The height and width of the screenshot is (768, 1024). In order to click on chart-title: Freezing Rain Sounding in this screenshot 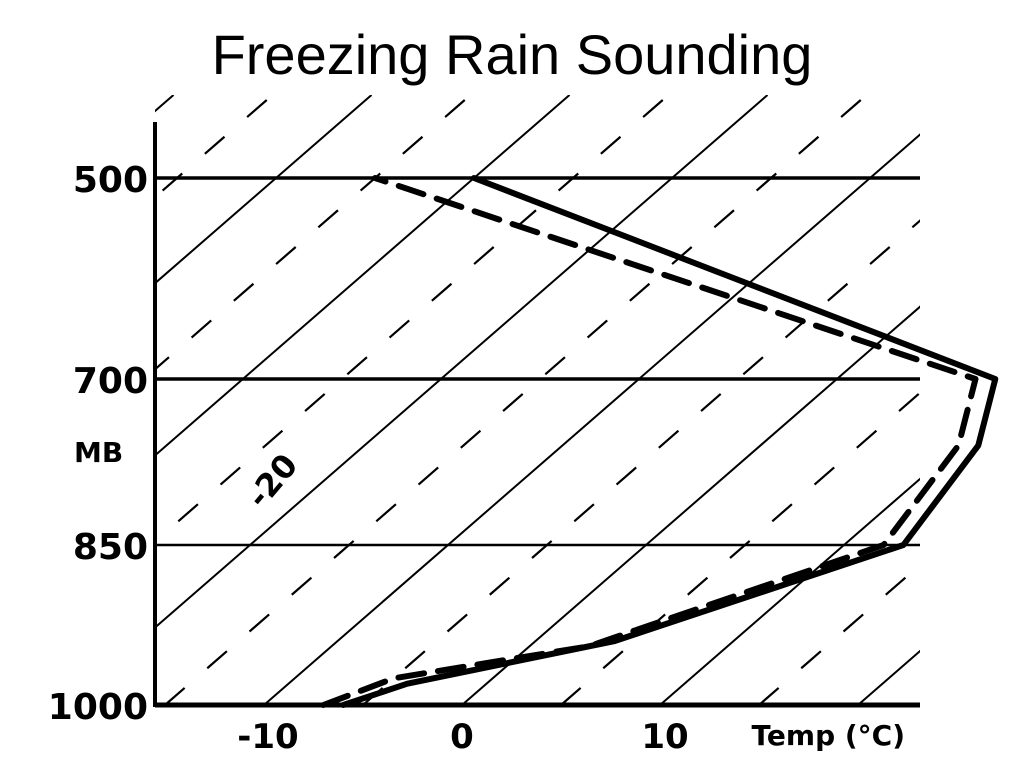, I will do `click(512, 54)`.